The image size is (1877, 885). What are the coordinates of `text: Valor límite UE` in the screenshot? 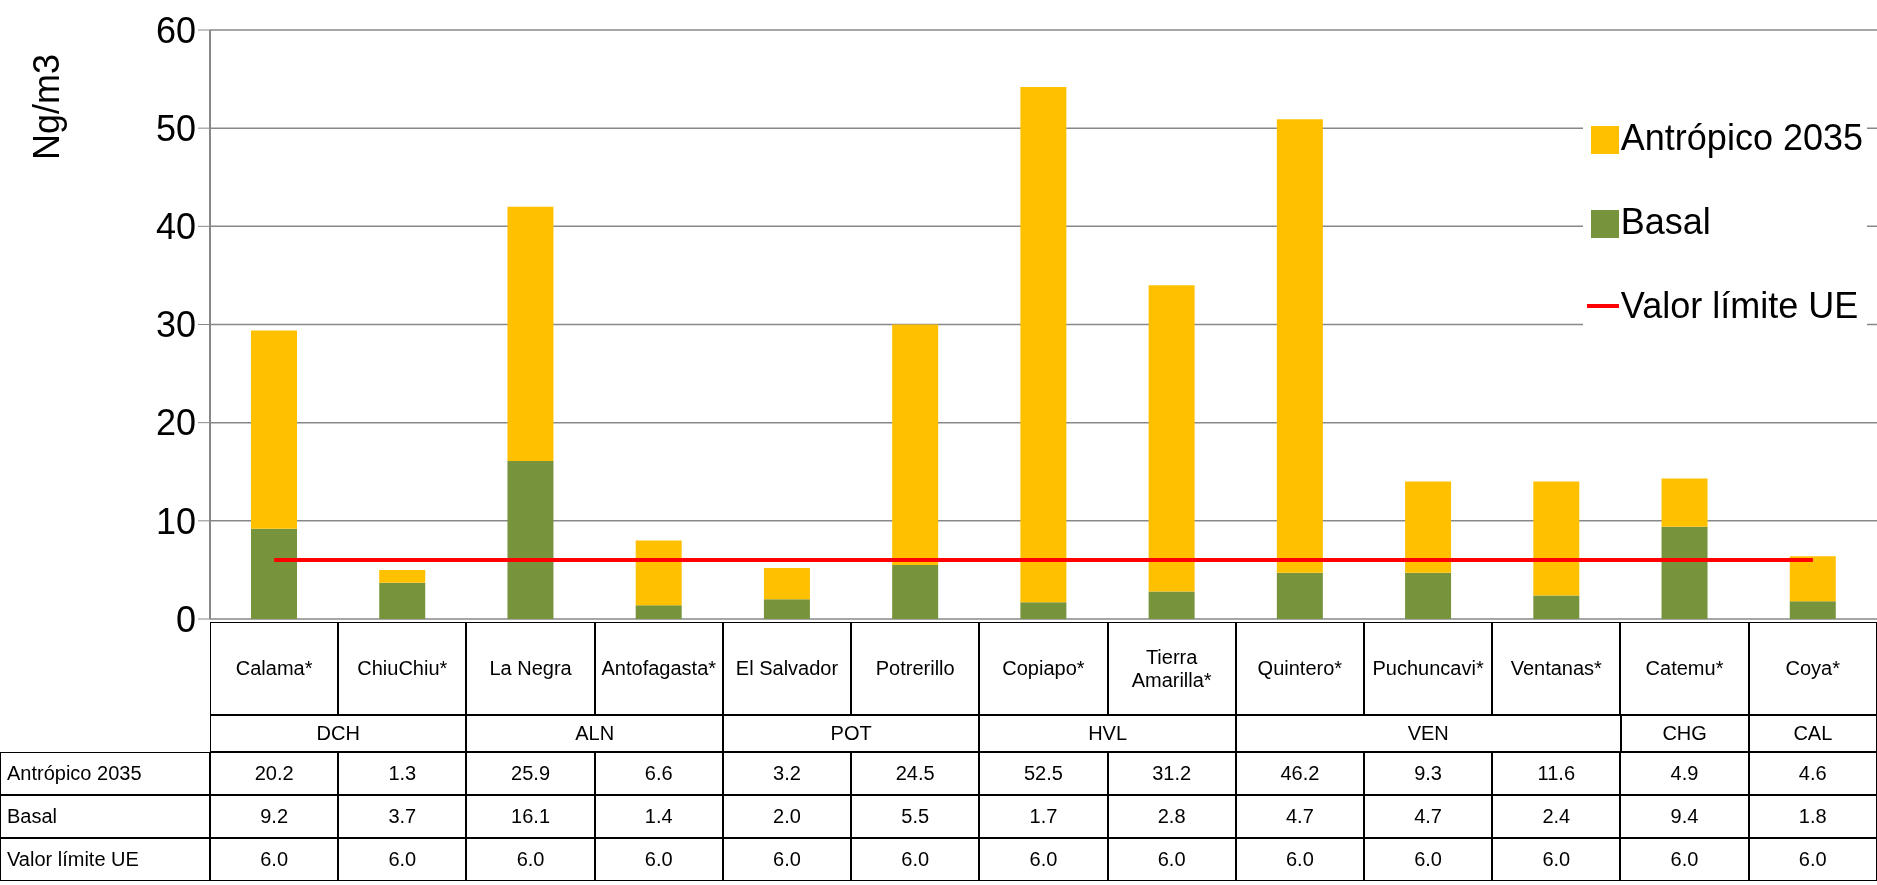 It's located at (73, 859).